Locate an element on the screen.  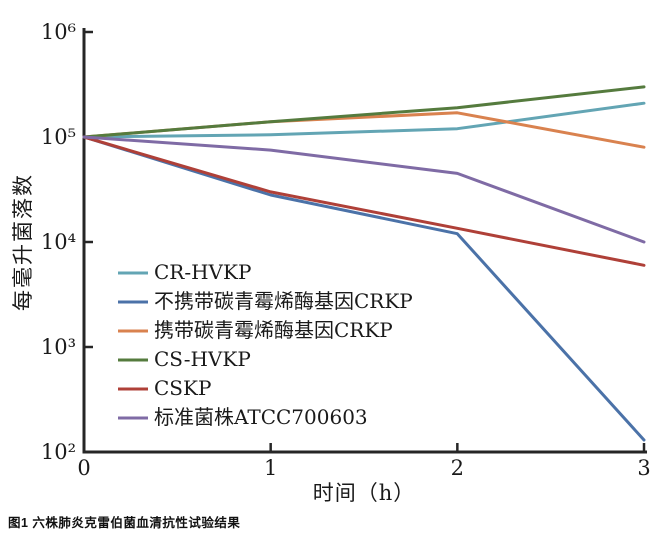
y-tick-label: 10⁶ is located at coordinates (58, 32).